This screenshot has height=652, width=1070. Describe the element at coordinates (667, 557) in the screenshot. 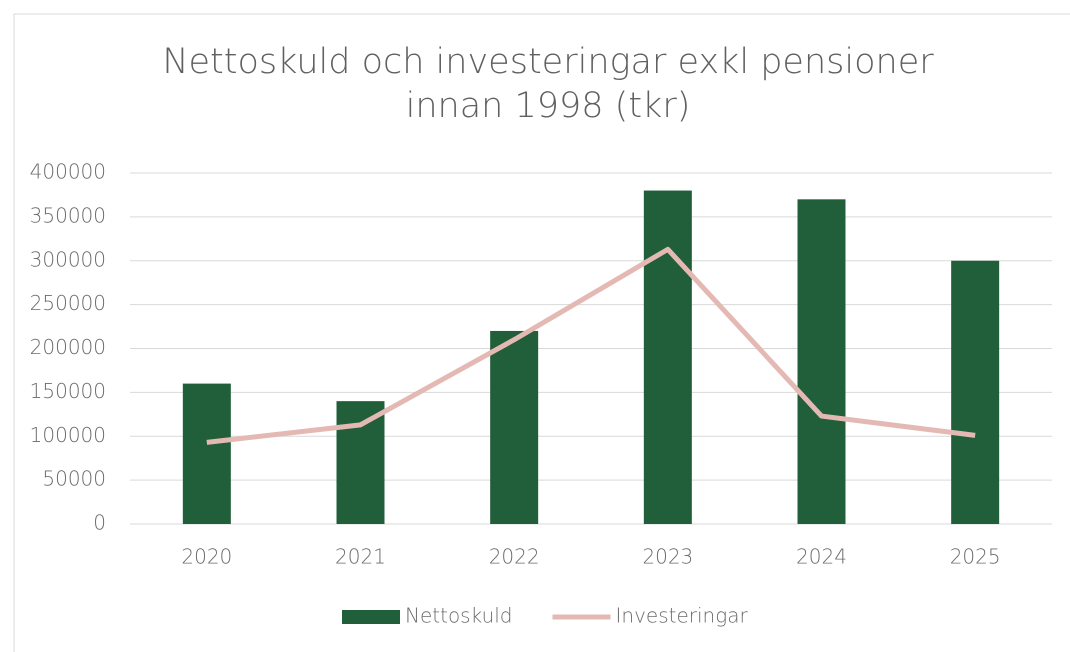

I see `x-tick-label: 2023` at that location.